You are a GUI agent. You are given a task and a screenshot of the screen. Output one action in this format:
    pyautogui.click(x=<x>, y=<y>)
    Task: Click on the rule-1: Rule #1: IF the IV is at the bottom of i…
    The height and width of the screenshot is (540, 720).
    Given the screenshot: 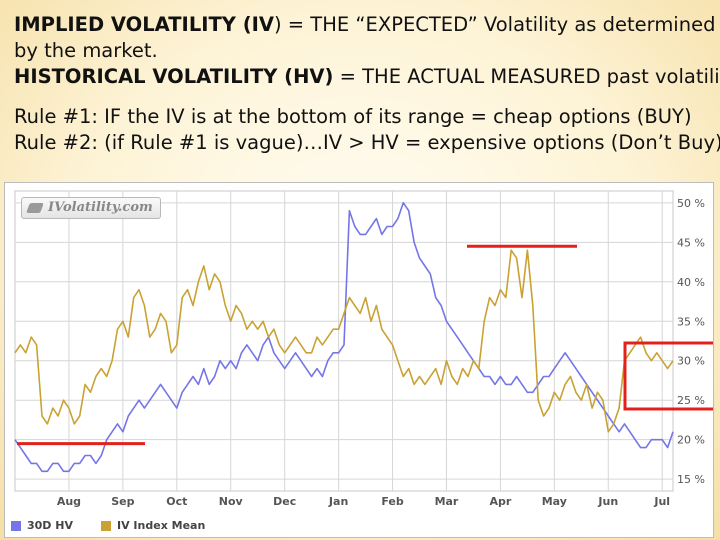 What is the action you would take?
    pyautogui.click(x=353, y=116)
    